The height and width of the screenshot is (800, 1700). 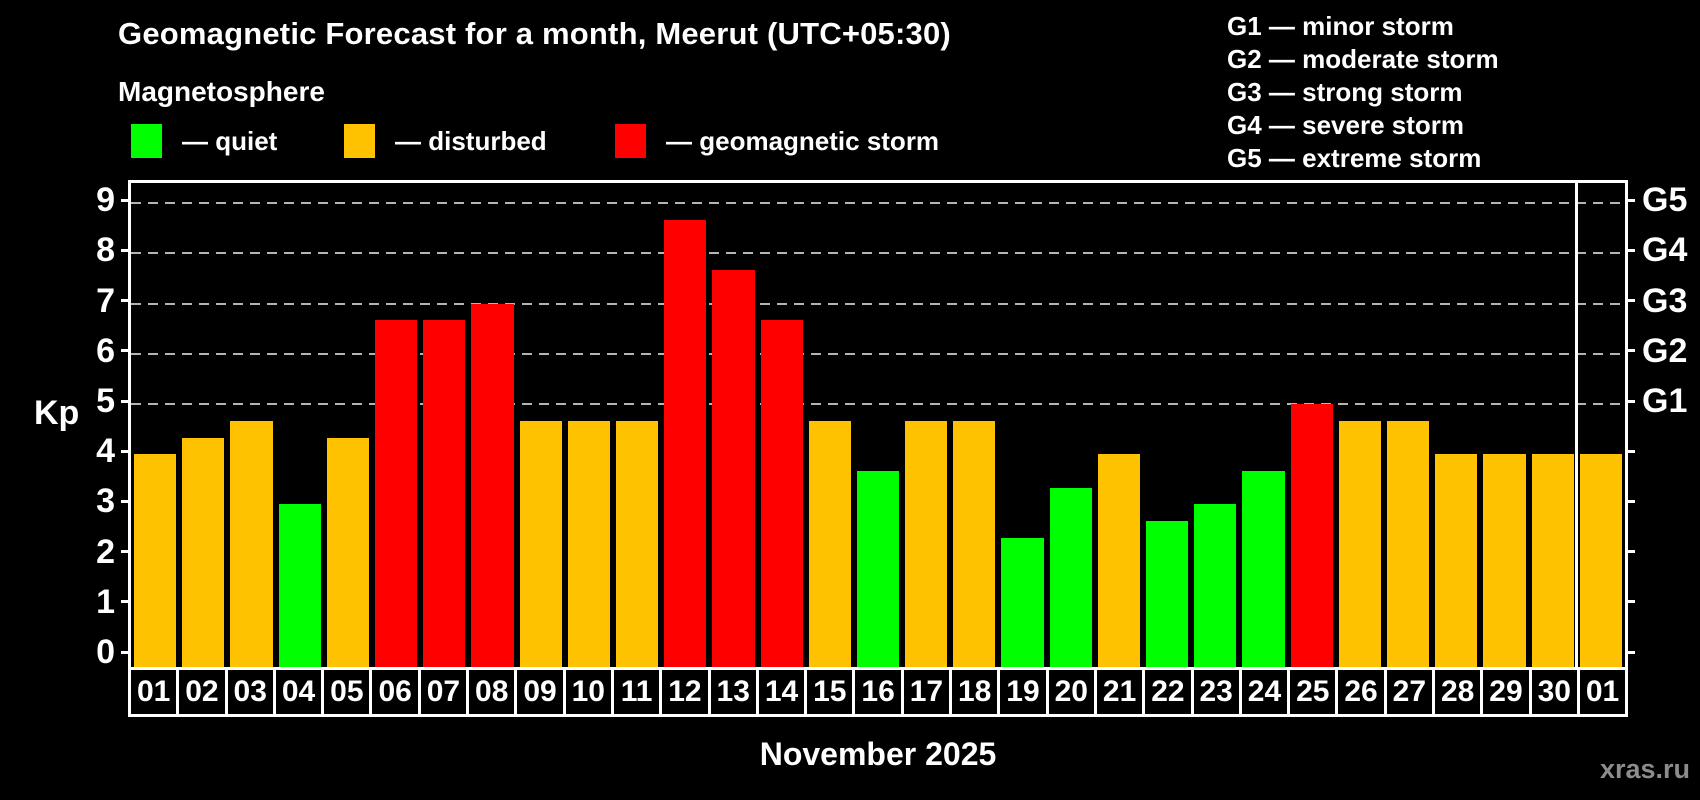 I want to click on day-label-21: 21, so click(x=1119, y=692).